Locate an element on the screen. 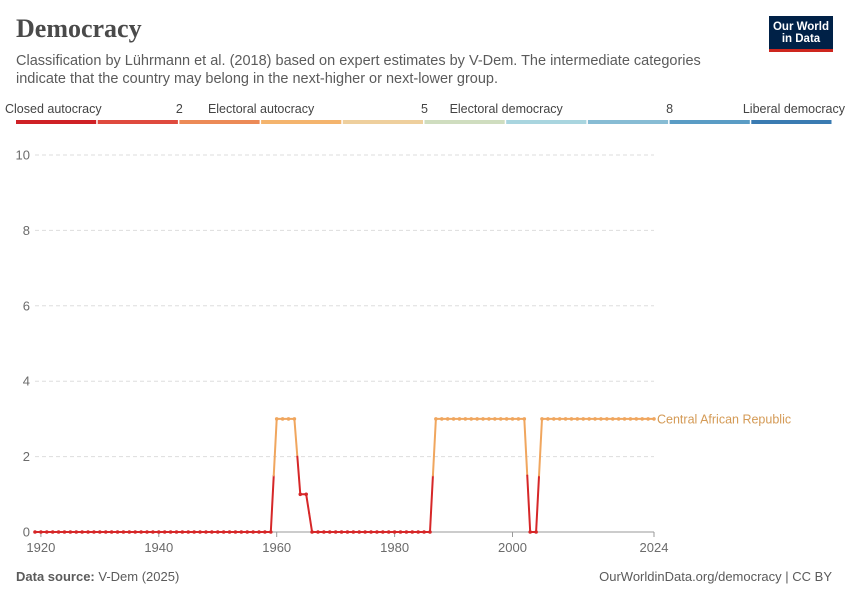 The image size is (850, 600). data-point-1966 is located at coordinates (312, 532).